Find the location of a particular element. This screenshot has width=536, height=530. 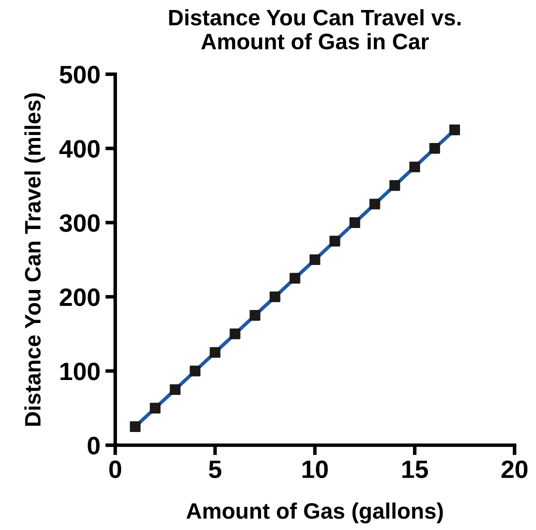

x-tick-label: 5 is located at coordinates (215, 469).